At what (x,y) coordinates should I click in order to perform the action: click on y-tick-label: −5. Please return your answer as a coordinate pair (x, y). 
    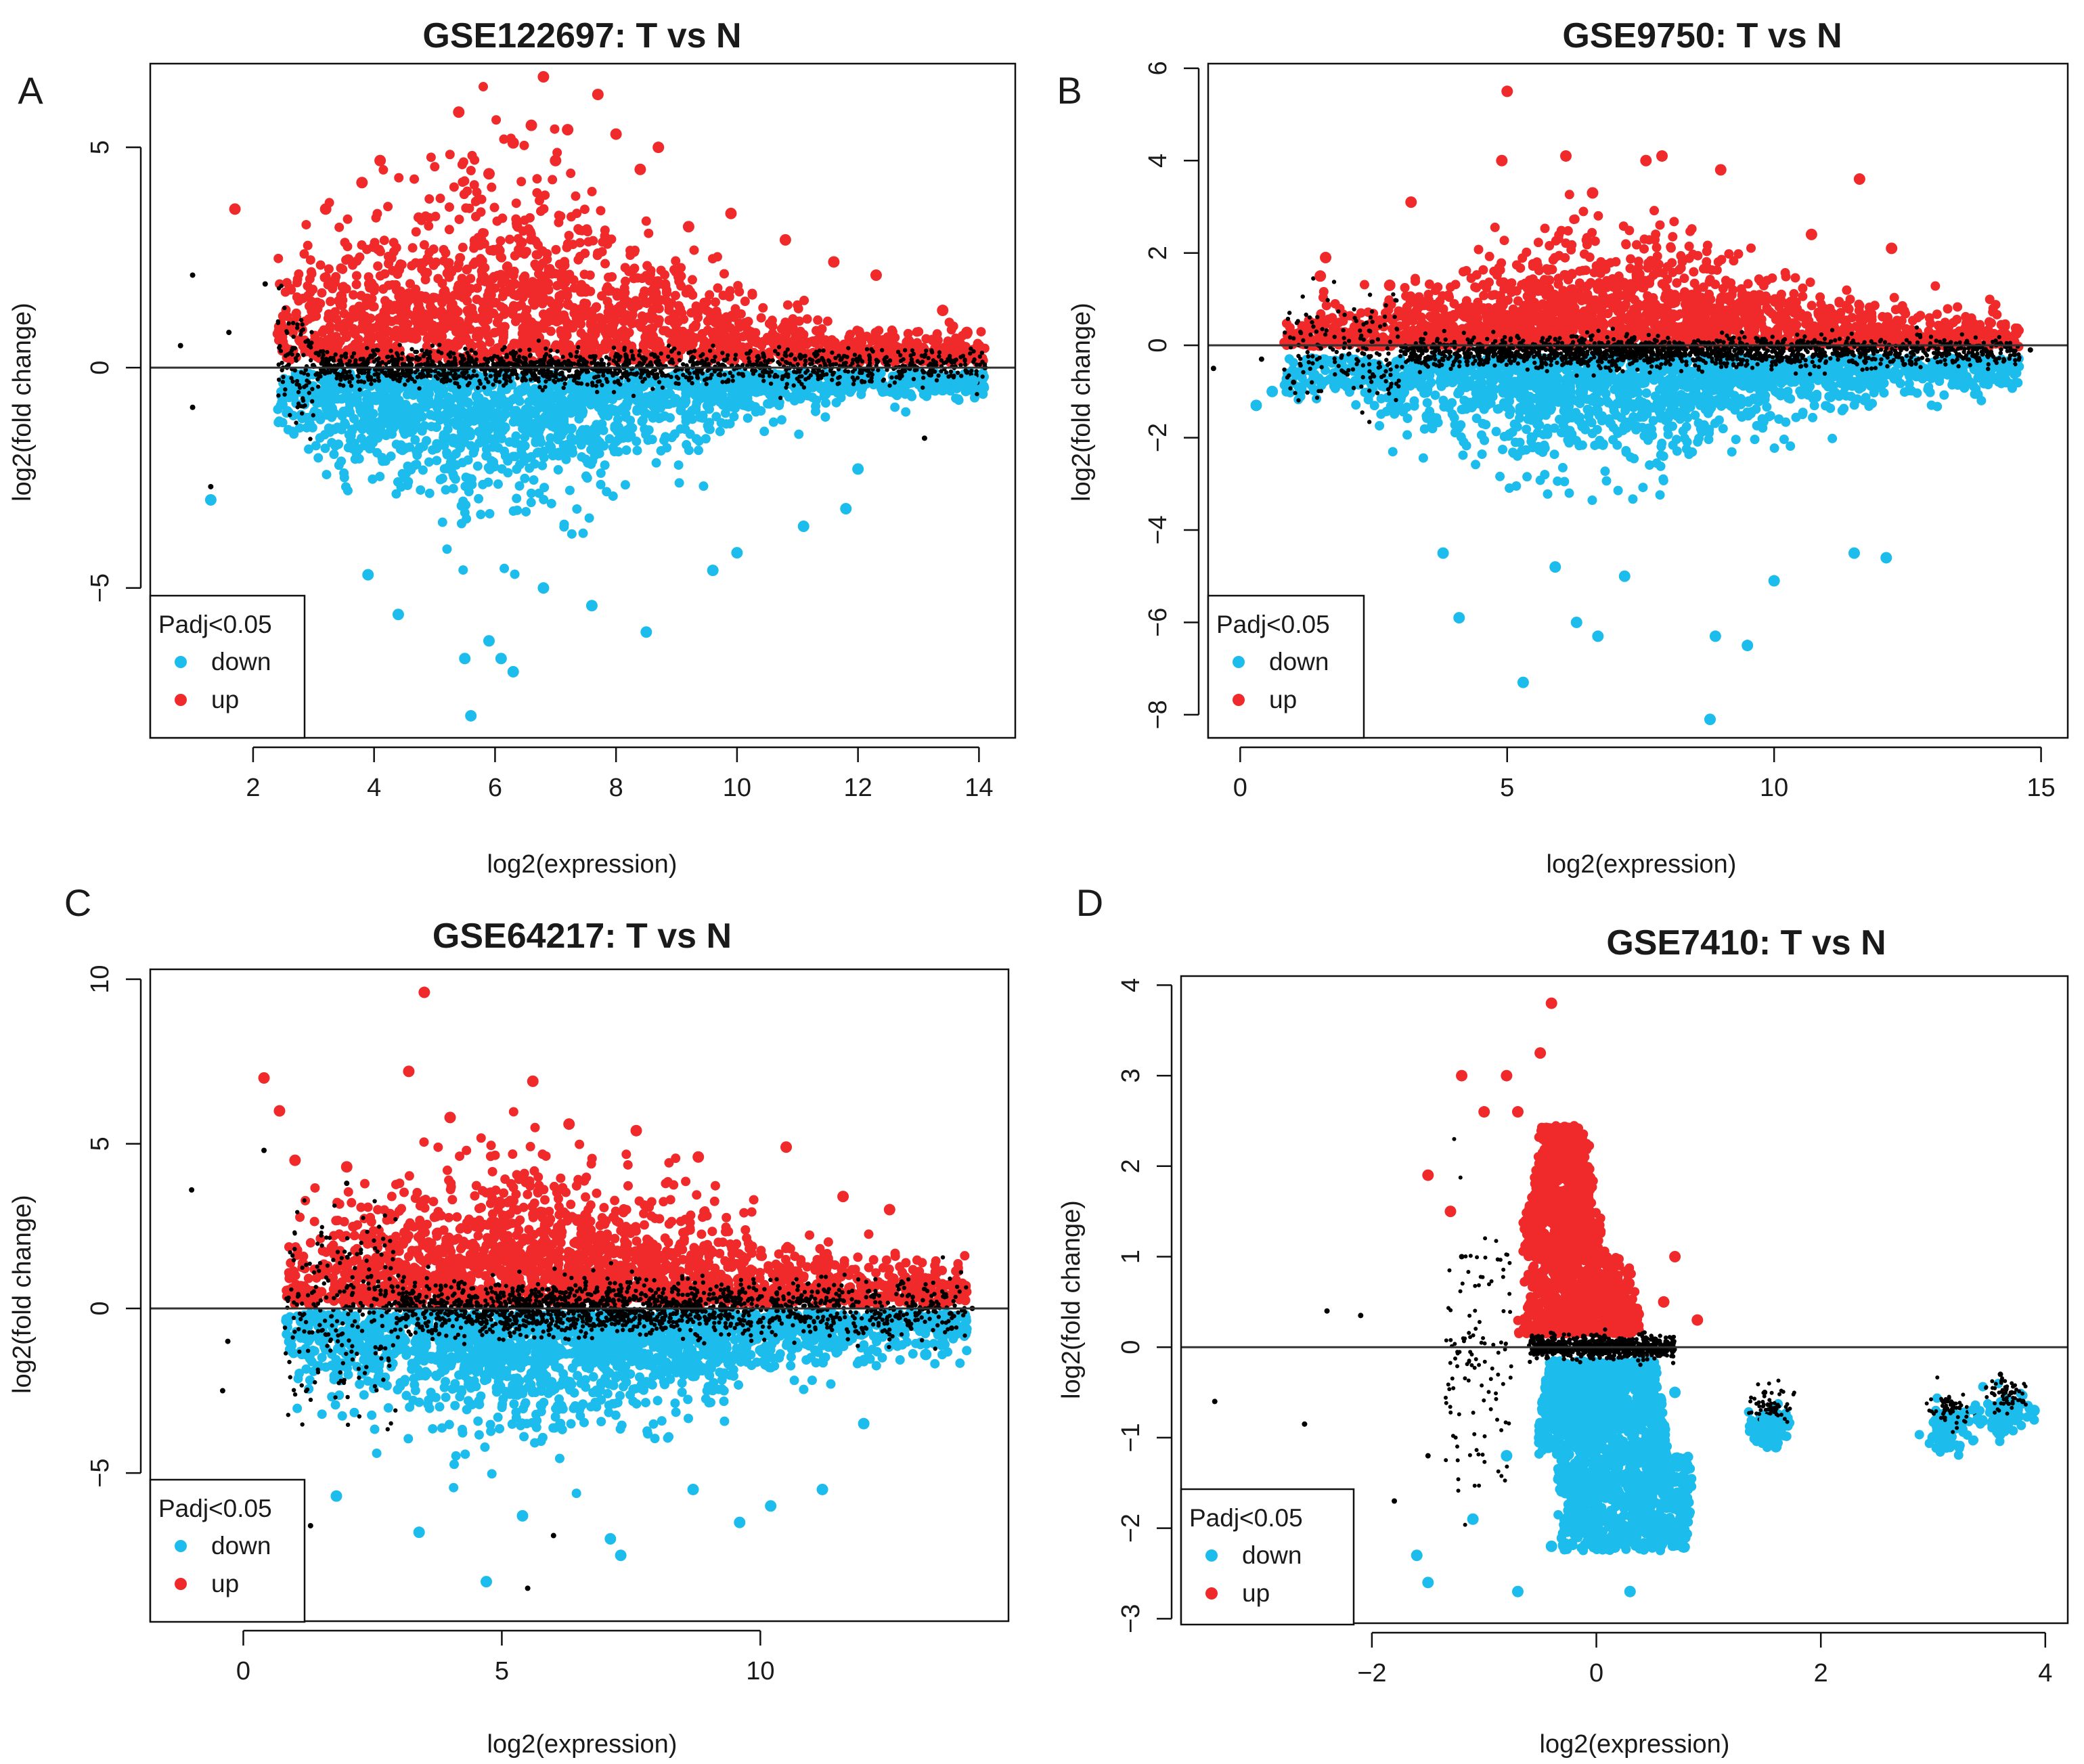
    Looking at the image, I should click on (100, 587).